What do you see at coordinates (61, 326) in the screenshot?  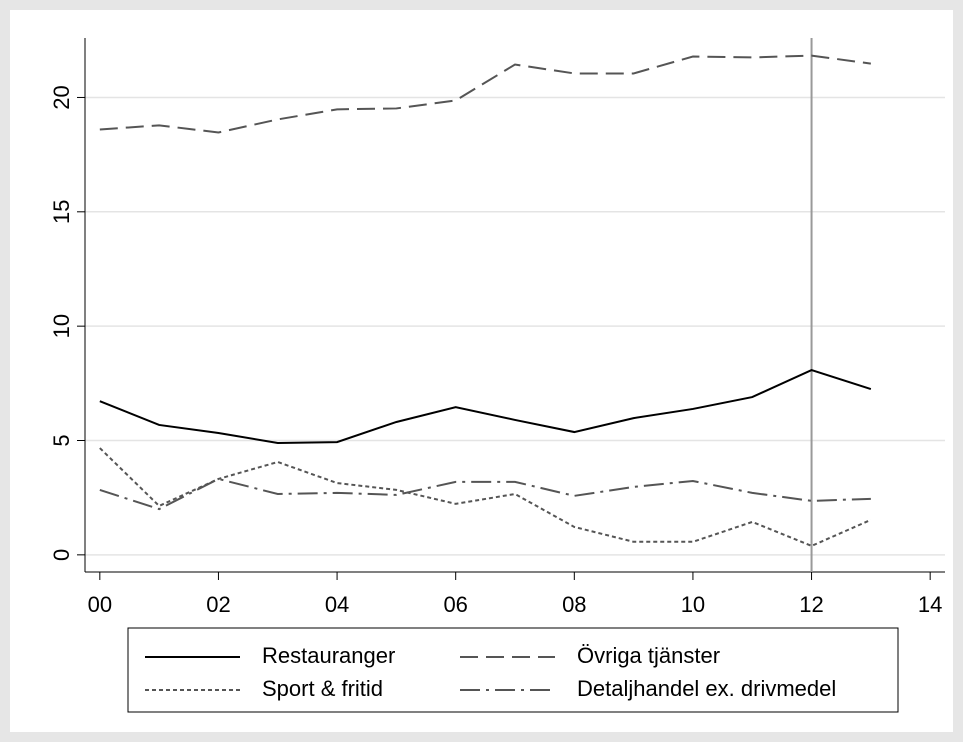 I see `y-tick-label: 10` at bounding box center [61, 326].